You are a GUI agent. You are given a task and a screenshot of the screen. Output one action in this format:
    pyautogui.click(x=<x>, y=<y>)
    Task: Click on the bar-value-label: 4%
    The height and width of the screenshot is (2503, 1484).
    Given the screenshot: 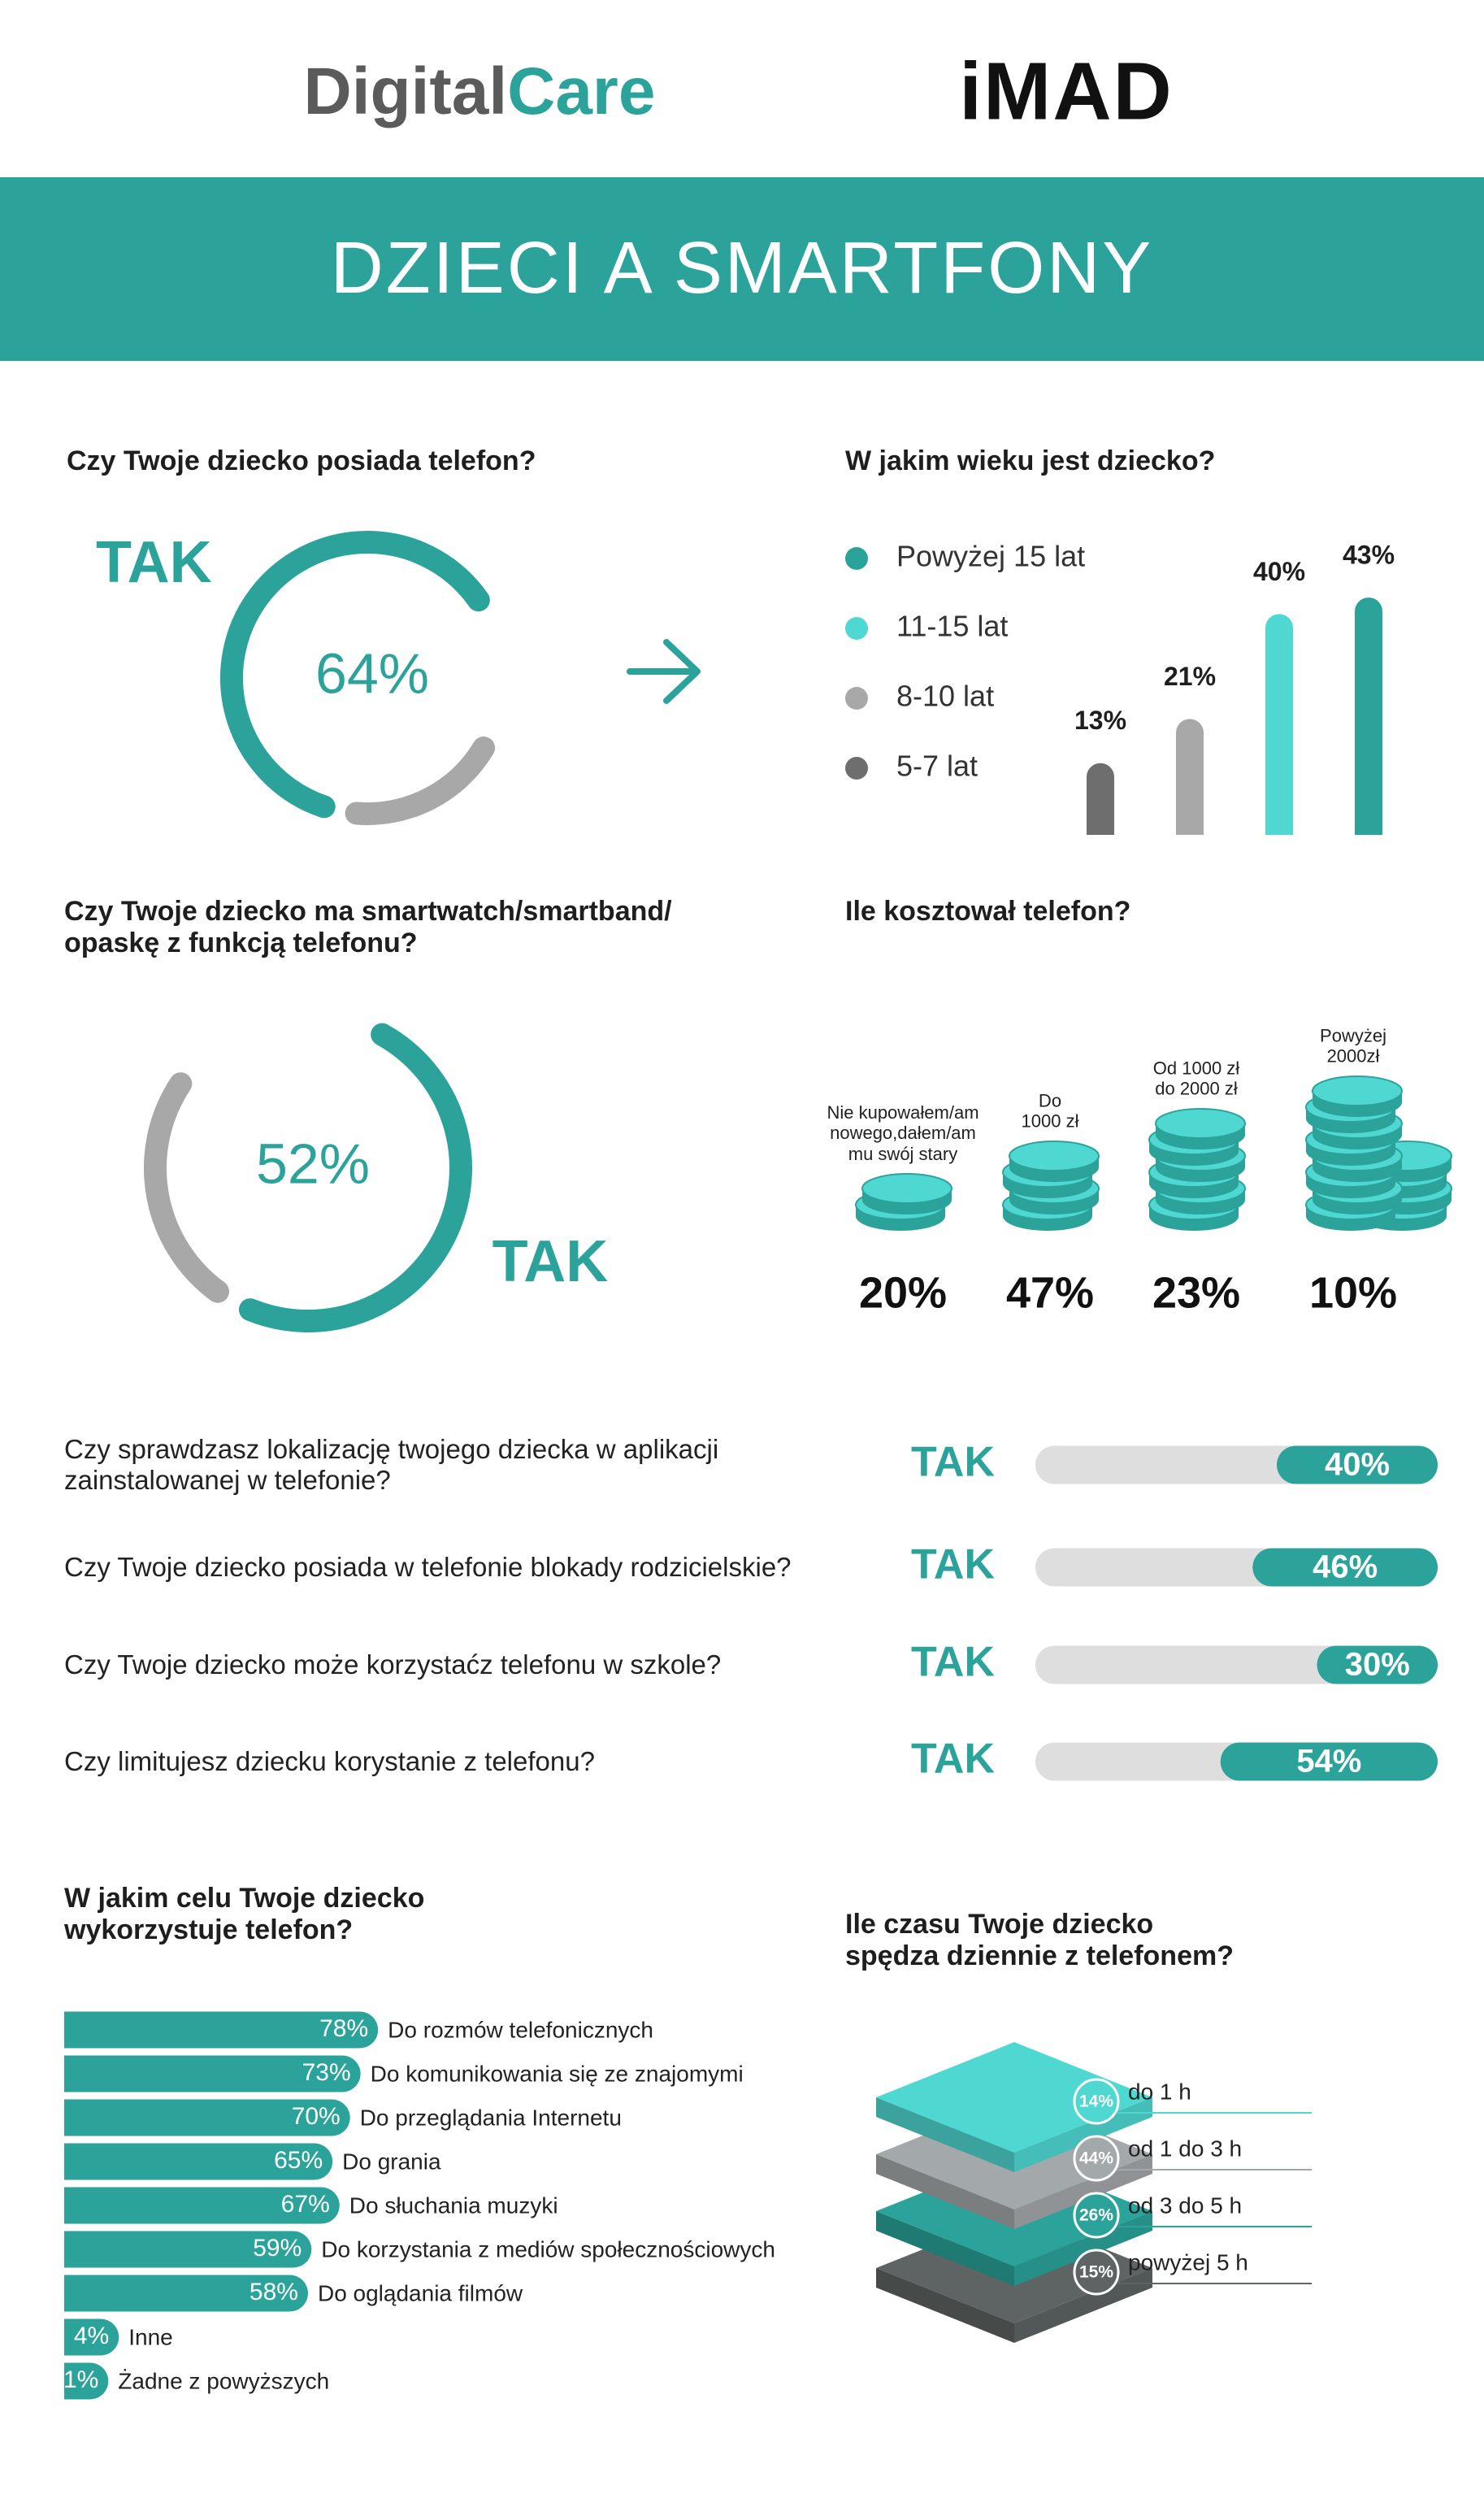 What is the action you would take?
    pyautogui.click(x=91, y=2336)
    